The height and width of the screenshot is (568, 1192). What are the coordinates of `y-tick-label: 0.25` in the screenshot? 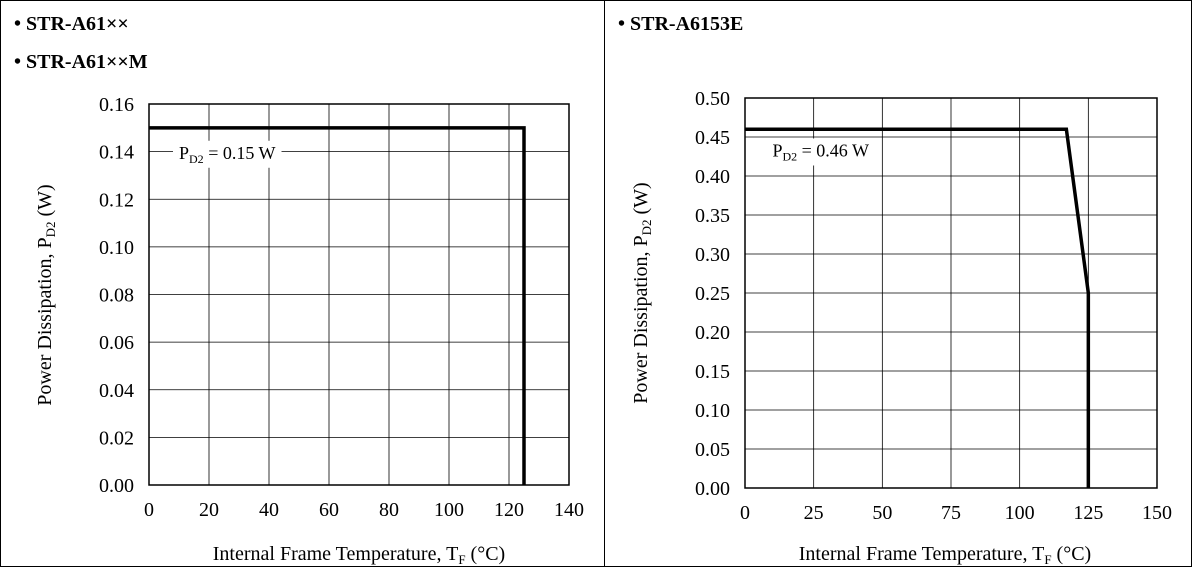 It's located at (712, 294).